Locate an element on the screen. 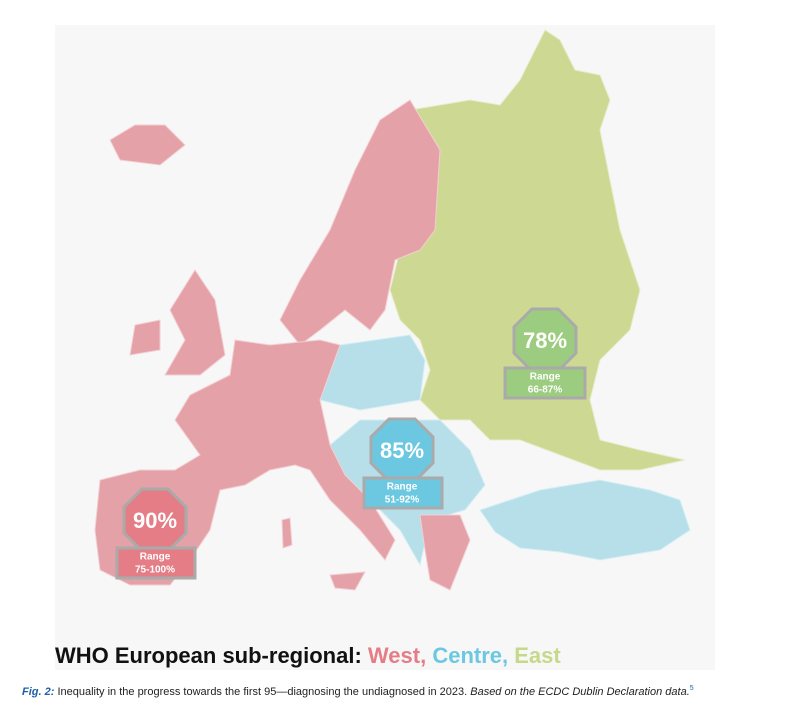 The image size is (800, 712). region-value: 90% is located at coordinates (155, 520).